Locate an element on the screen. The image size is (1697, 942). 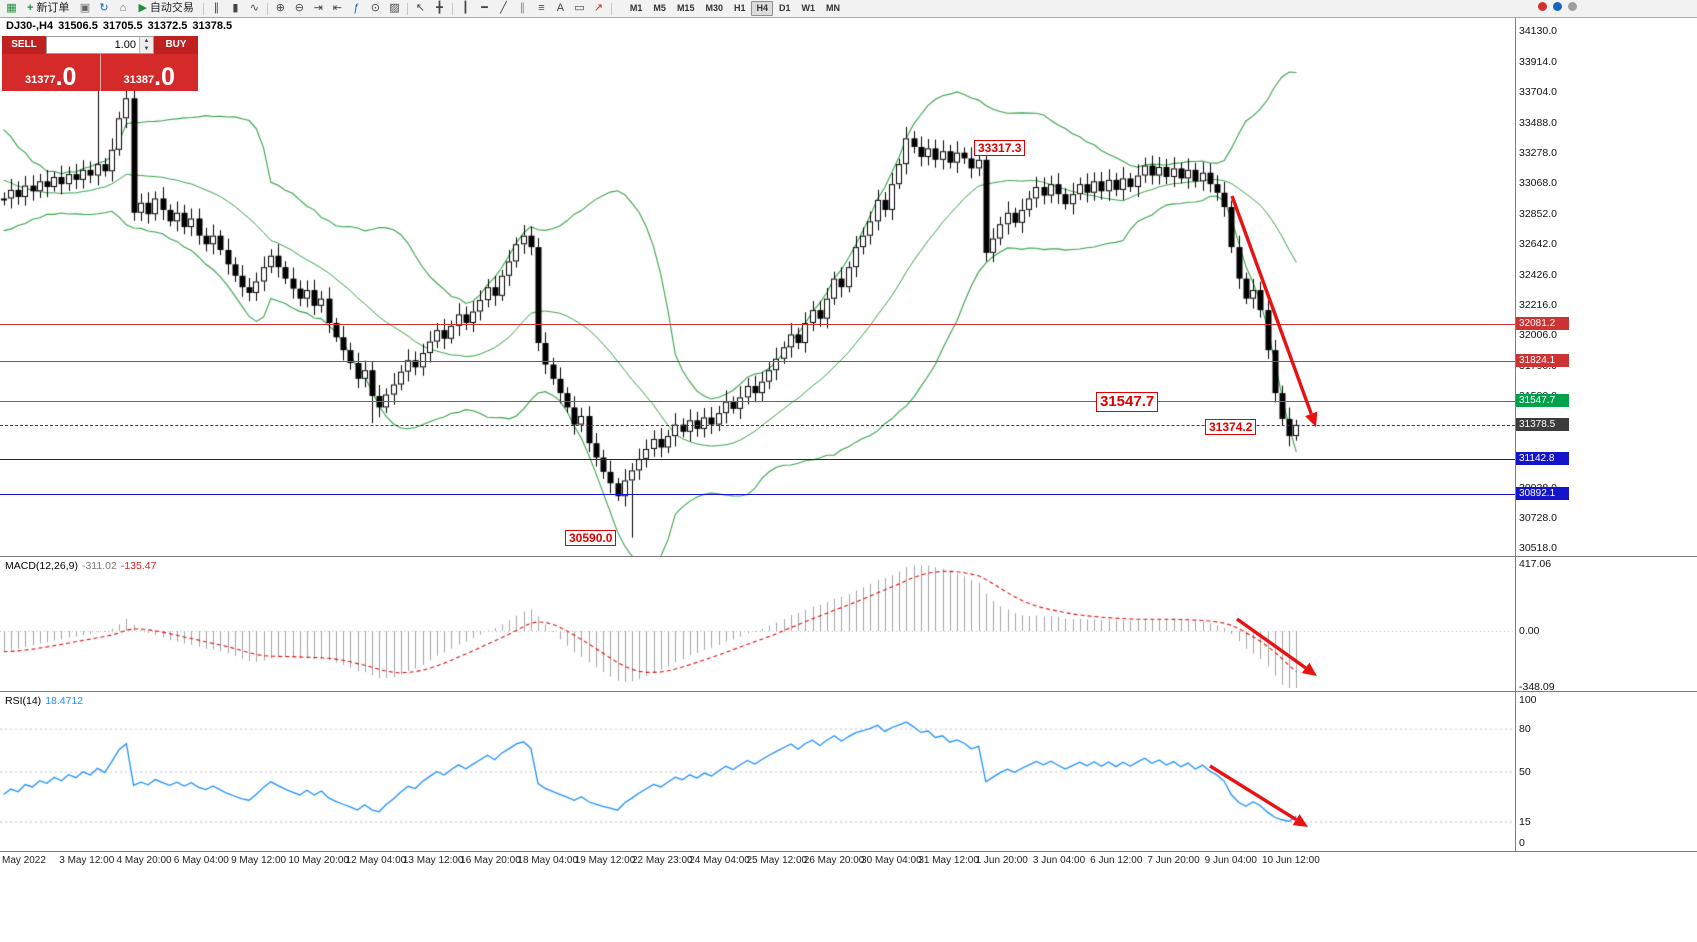
y-axis-label: 30518.0 is located at coordinates (1538, 548).